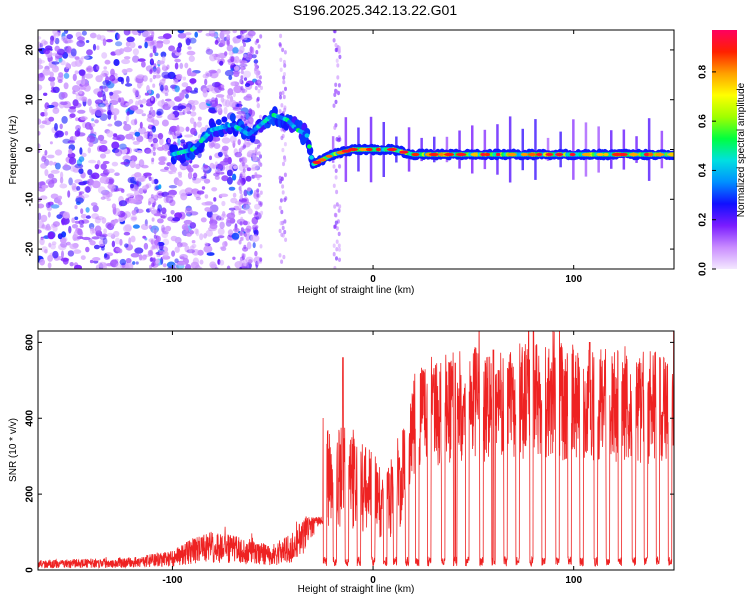  I want to click on spectrogram-xlabel: Height of straight line (km), so click(356, 290).